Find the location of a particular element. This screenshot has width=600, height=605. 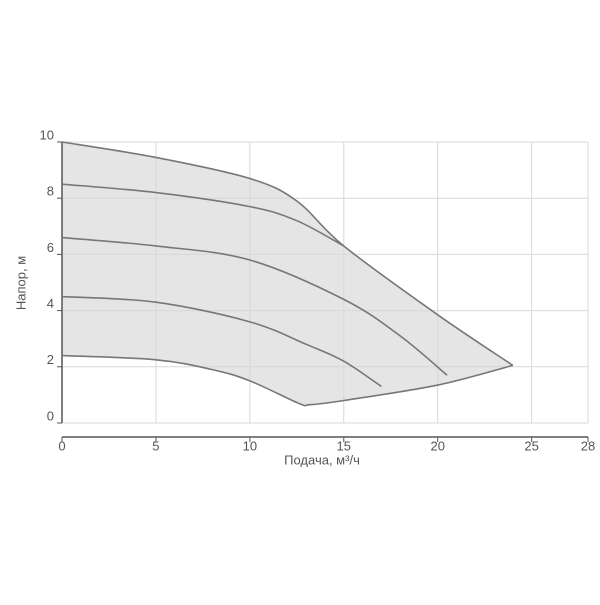

x-tick-label: 10 is located at coordinates (250, 445).